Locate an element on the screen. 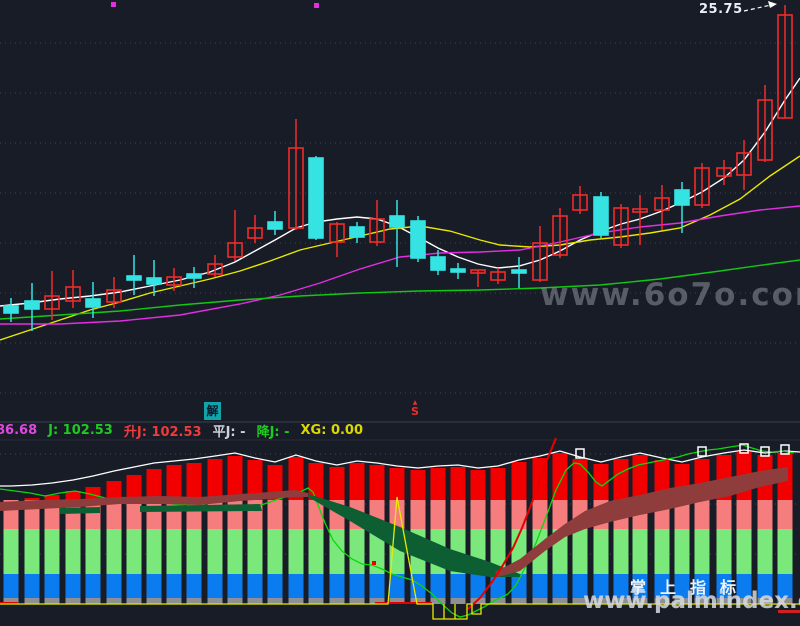  watermark-6o7o: www.6o7o.com is located at coordinates (670, 295).